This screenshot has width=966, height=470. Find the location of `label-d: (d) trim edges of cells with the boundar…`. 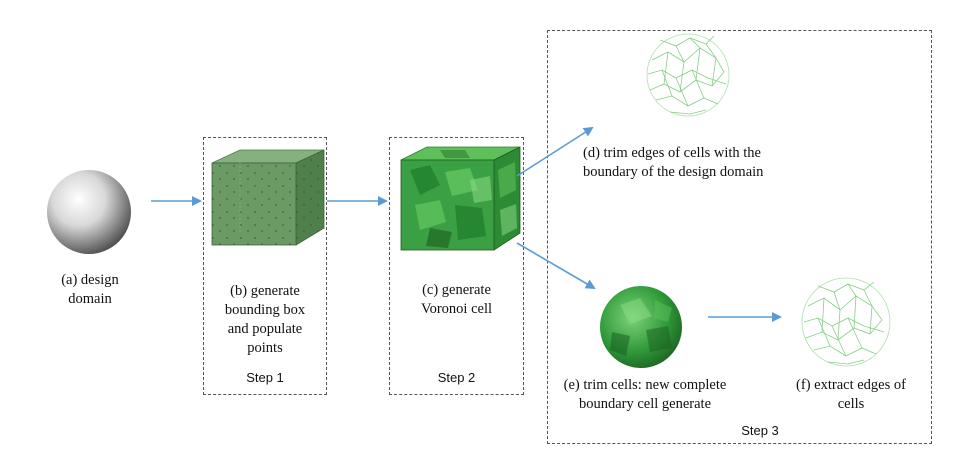

label-d: (d) trim edges of cells with the boundar… is located at coordinates (673, 162).